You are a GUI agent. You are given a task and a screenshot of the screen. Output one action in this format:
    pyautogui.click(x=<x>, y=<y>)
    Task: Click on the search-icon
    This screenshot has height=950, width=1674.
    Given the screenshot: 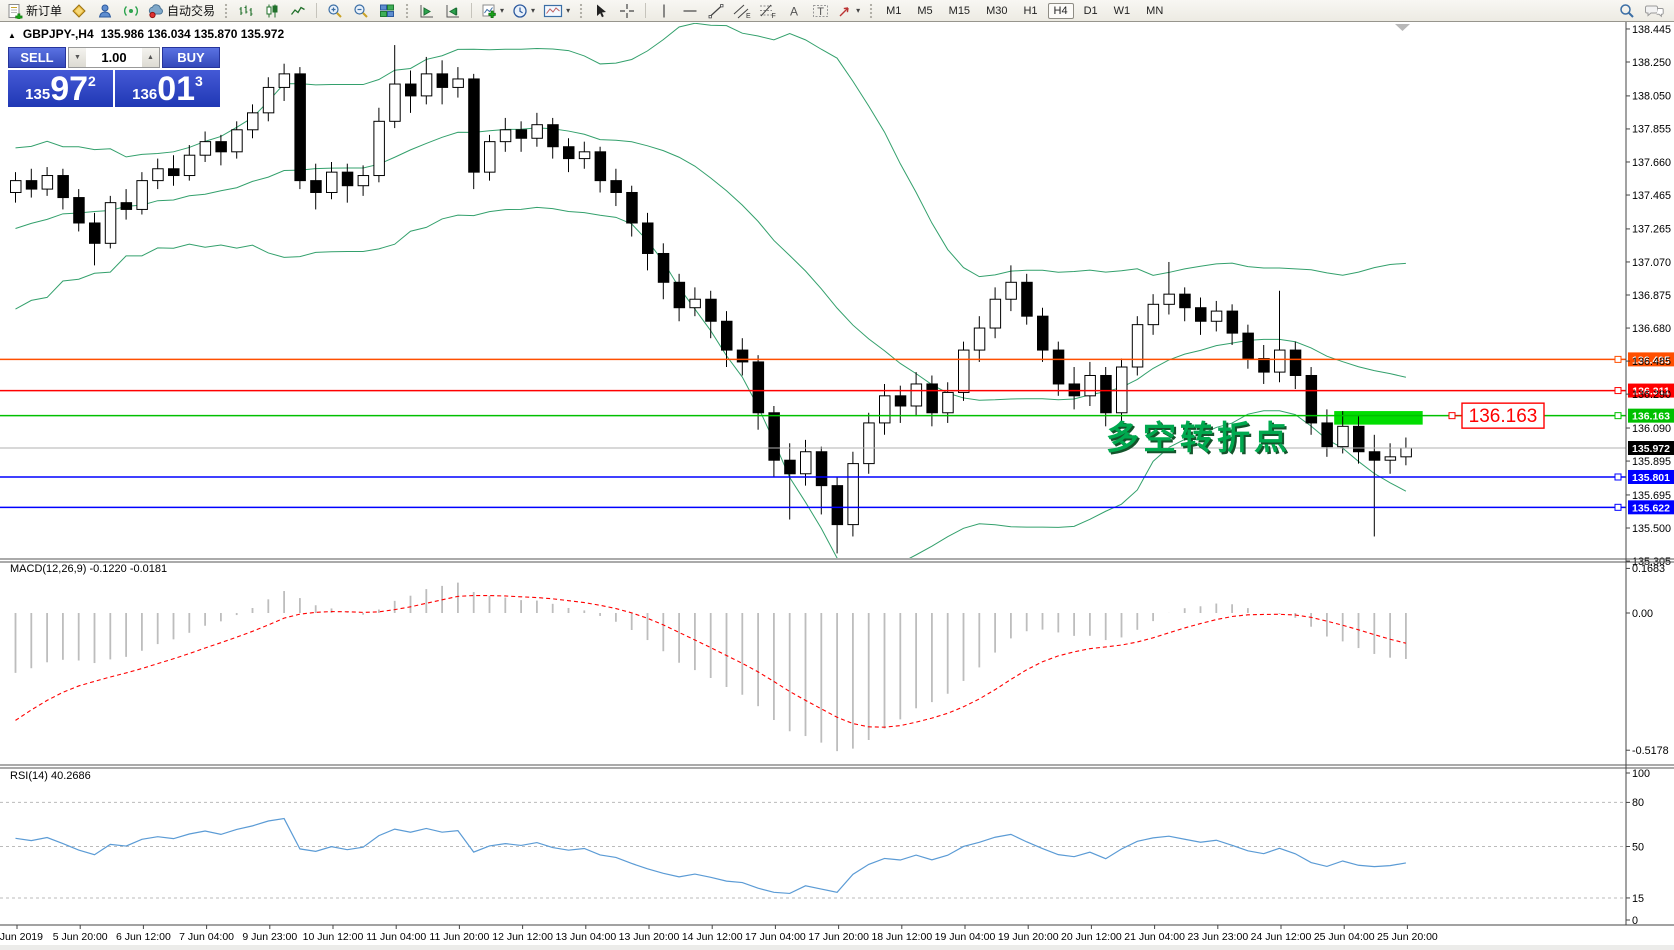 What is the action you would take?
    pyautogui.click(x=1627, y=11)
    